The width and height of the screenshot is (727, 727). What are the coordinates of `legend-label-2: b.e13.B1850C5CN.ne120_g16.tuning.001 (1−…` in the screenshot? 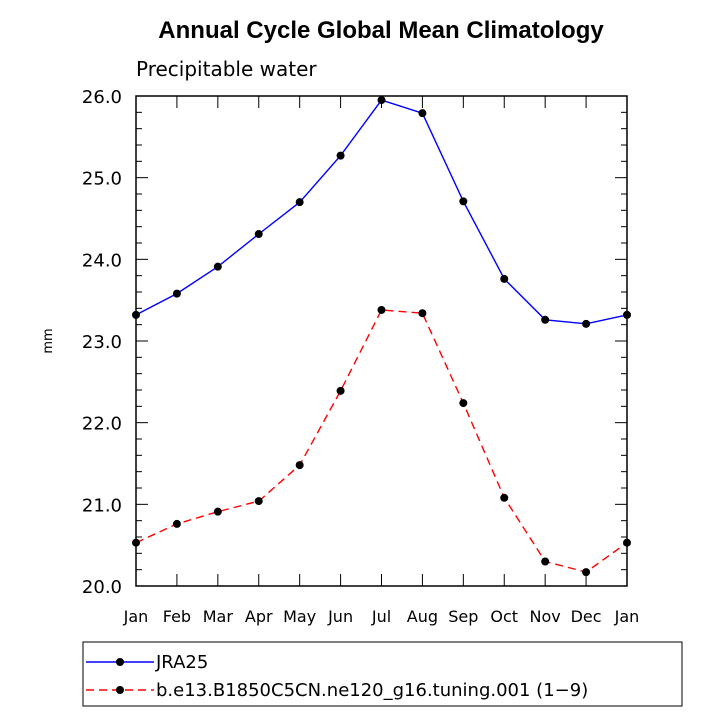 It's located at (372, 690).